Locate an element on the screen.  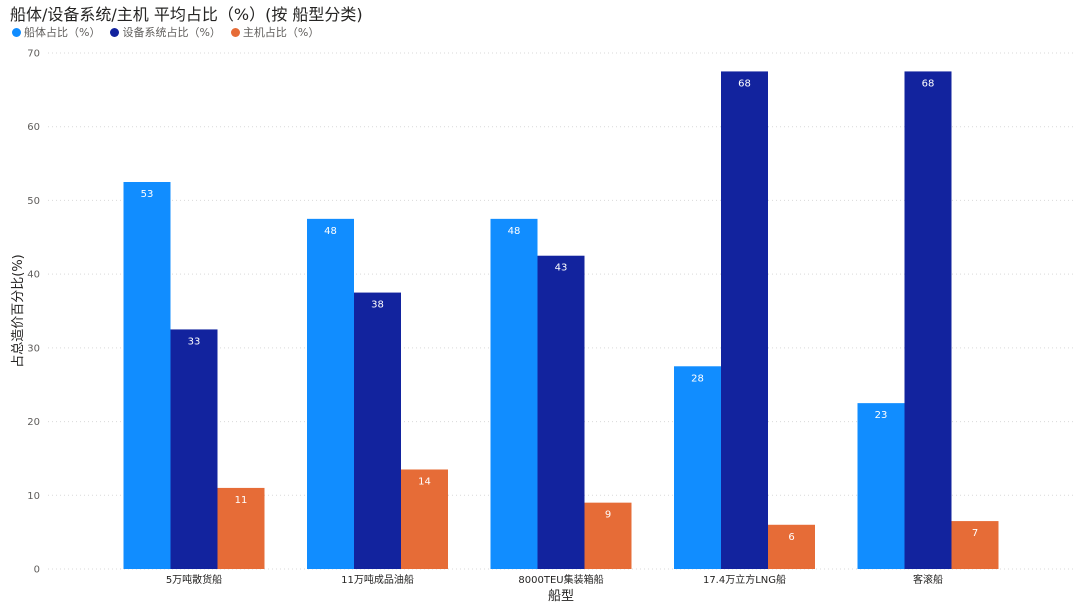
data-label-s0-c0: 53 is located at coordinates (147, 194).